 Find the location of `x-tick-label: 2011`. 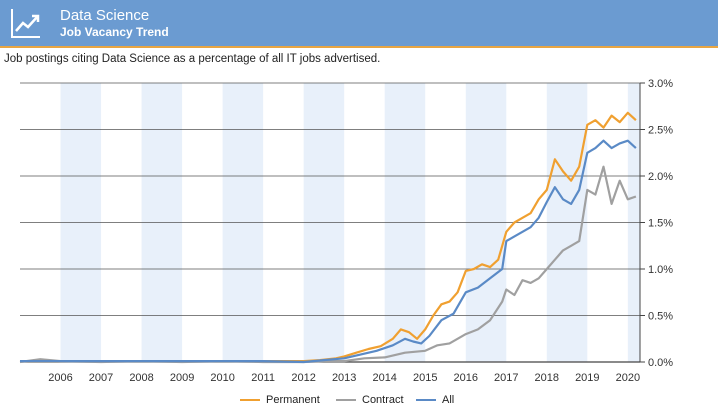

x-tick-label: 2011 is located at coordinates (263, 378).